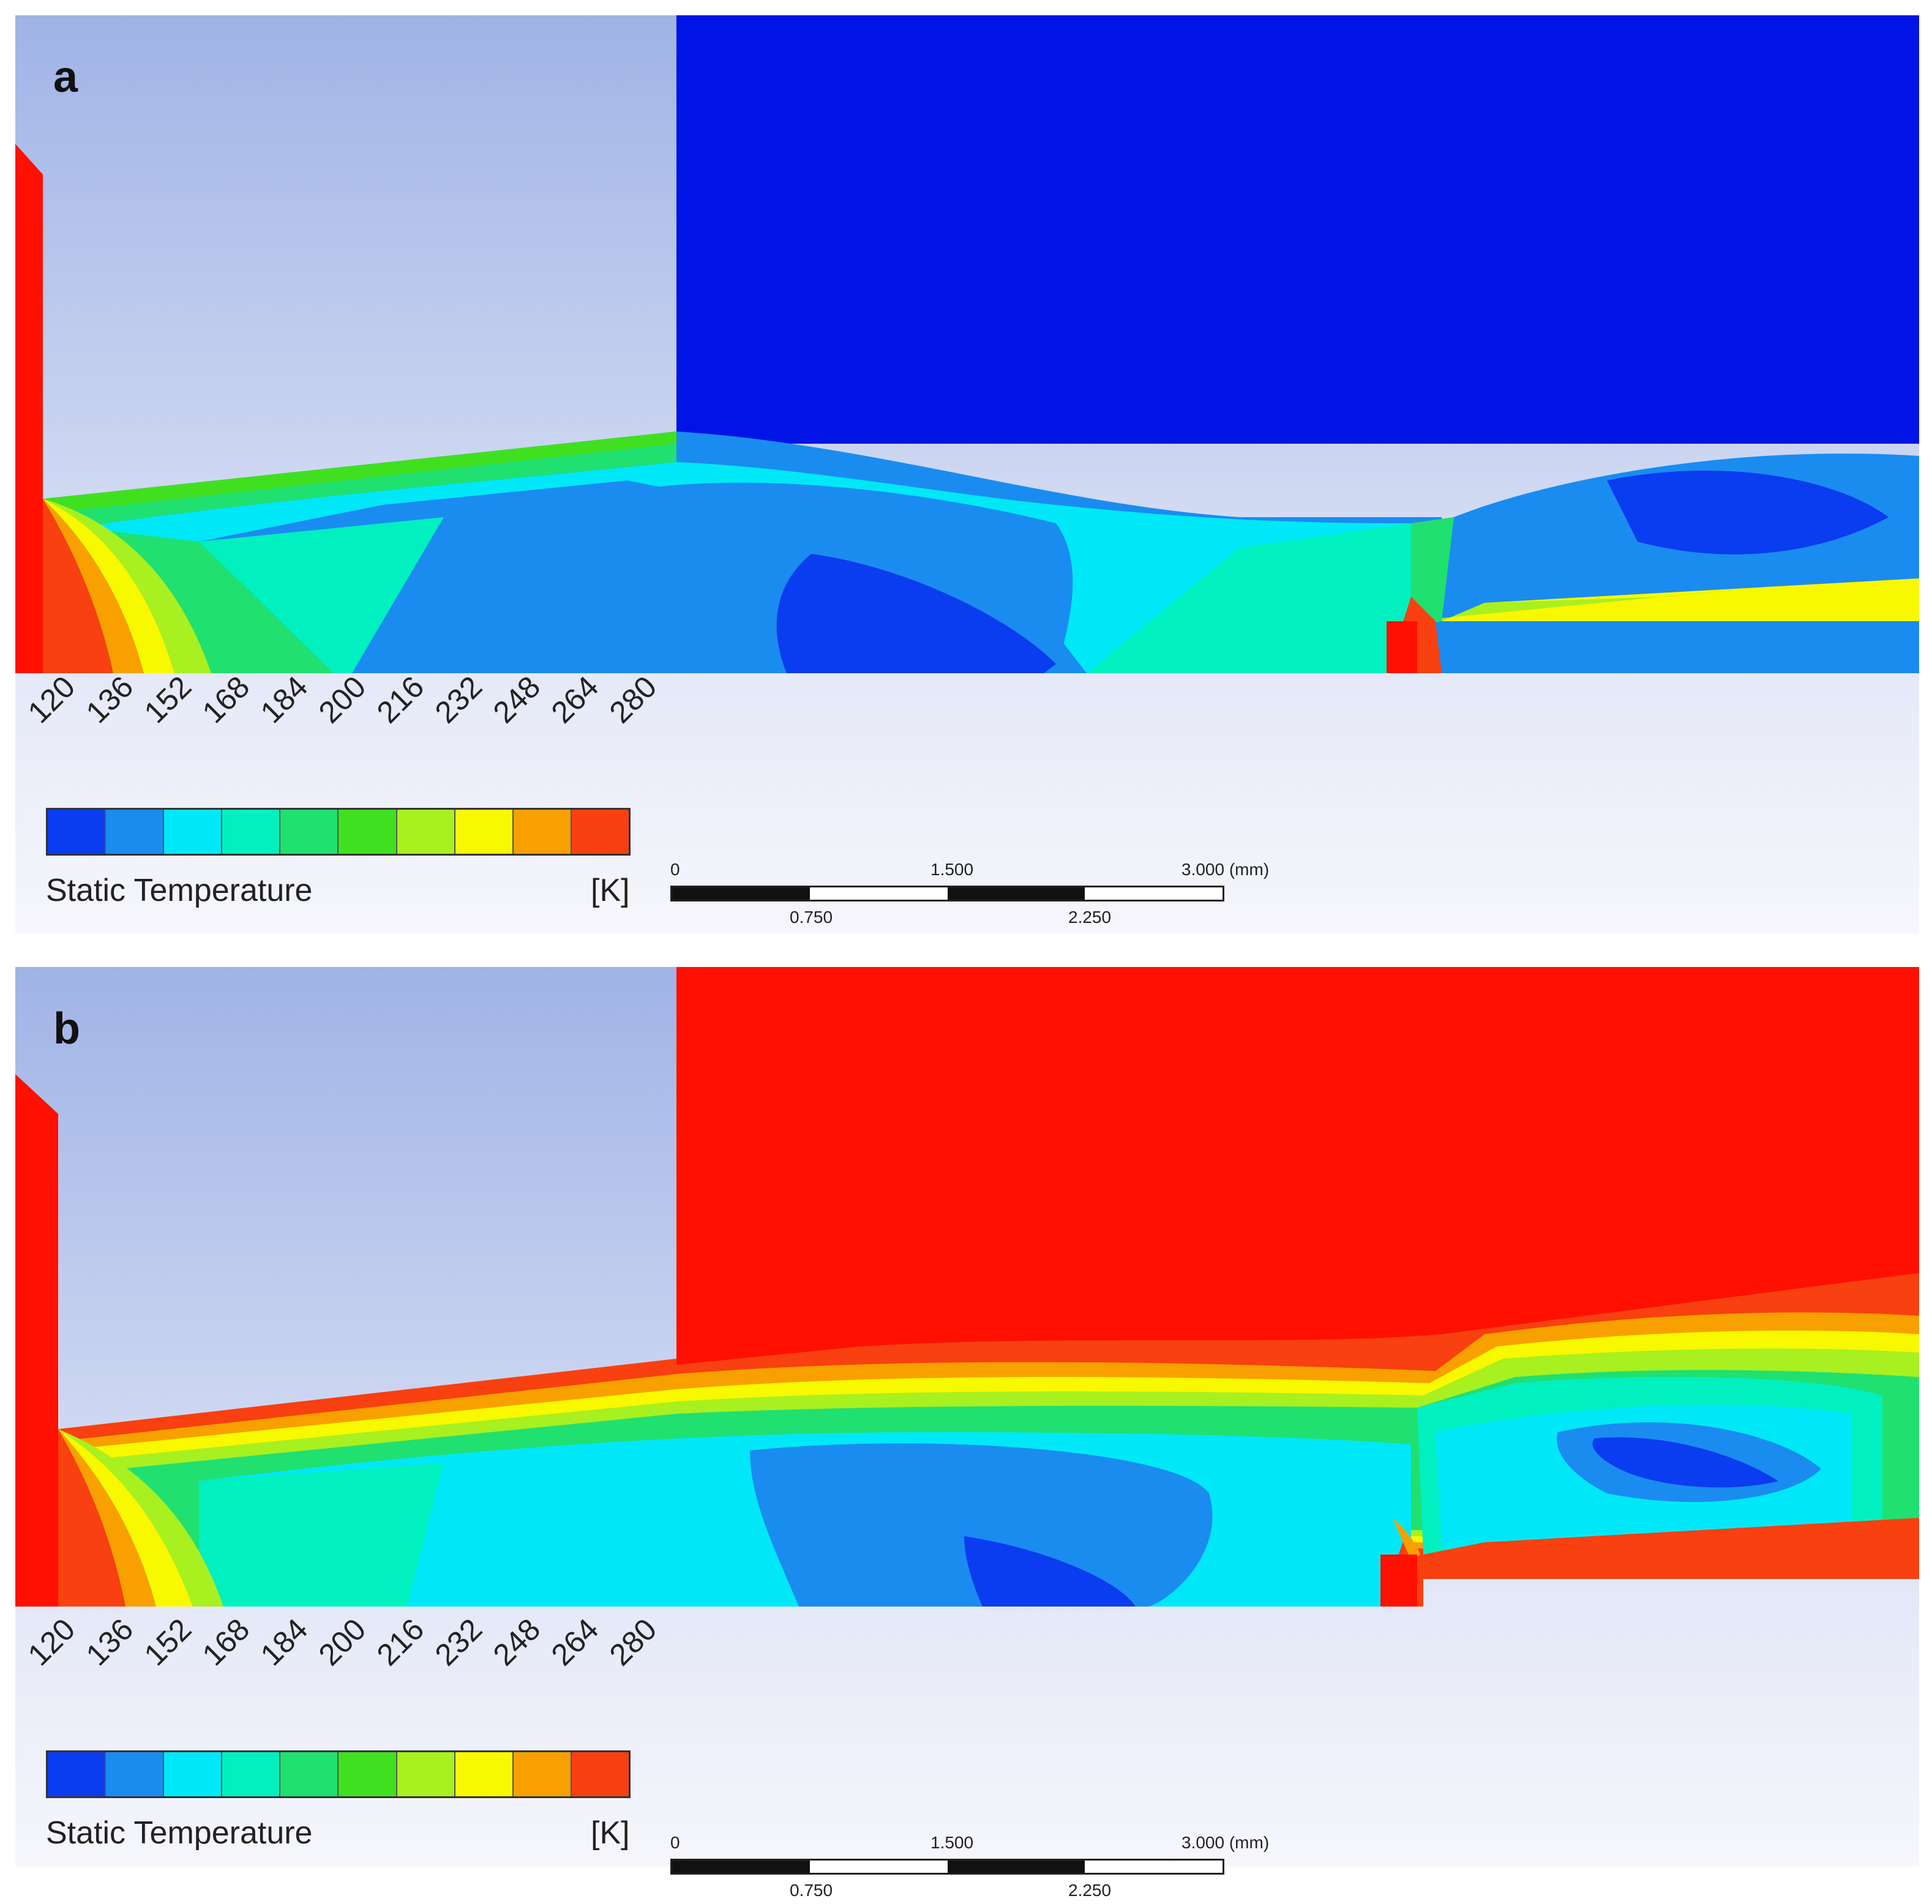 This screenshot has height=1904, width=1932. Describe the element at coordinates (359, 472) in the screenshot. I see `jet-boundary` at that location.